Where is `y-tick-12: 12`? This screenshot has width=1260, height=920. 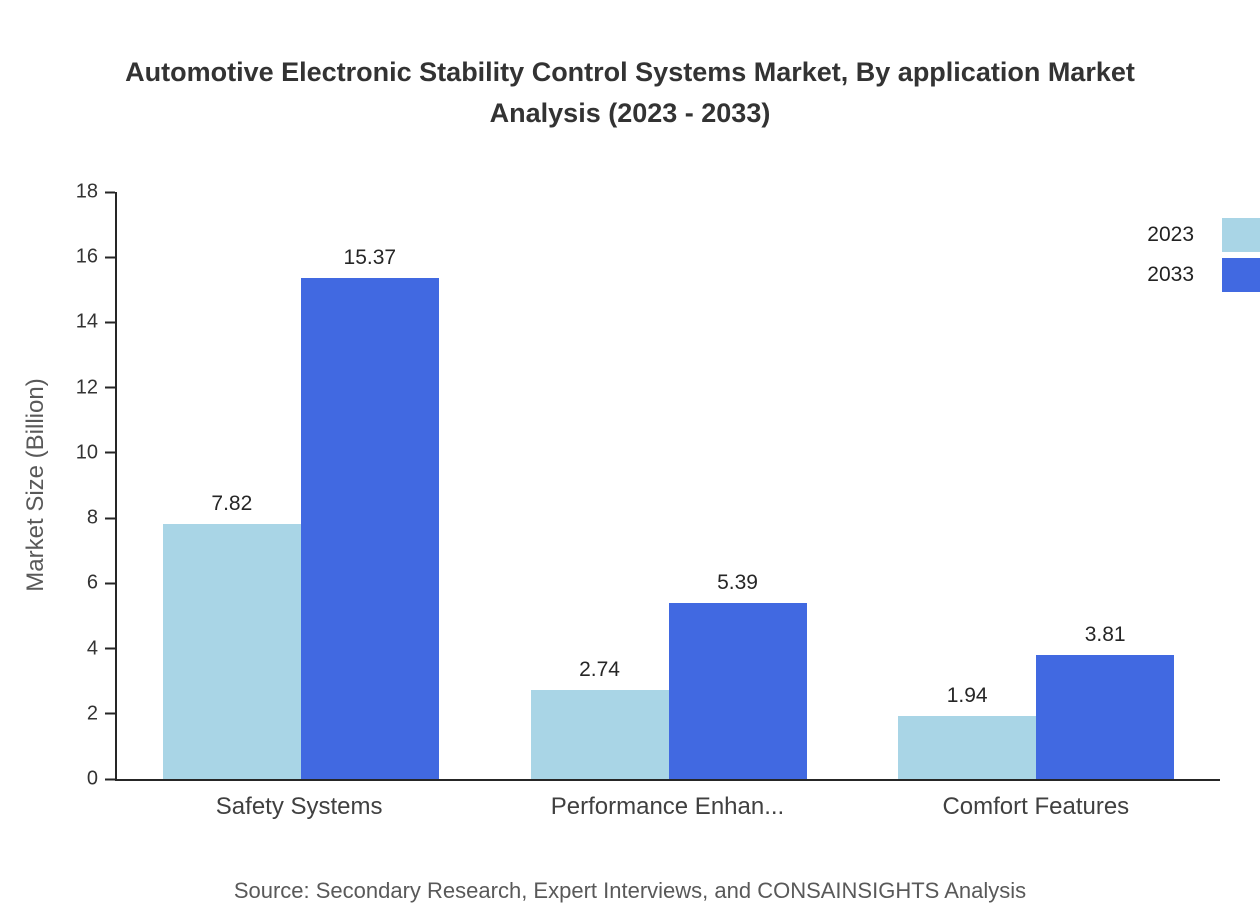 y-tick-12: 12 is located at coordinates (93, 387).